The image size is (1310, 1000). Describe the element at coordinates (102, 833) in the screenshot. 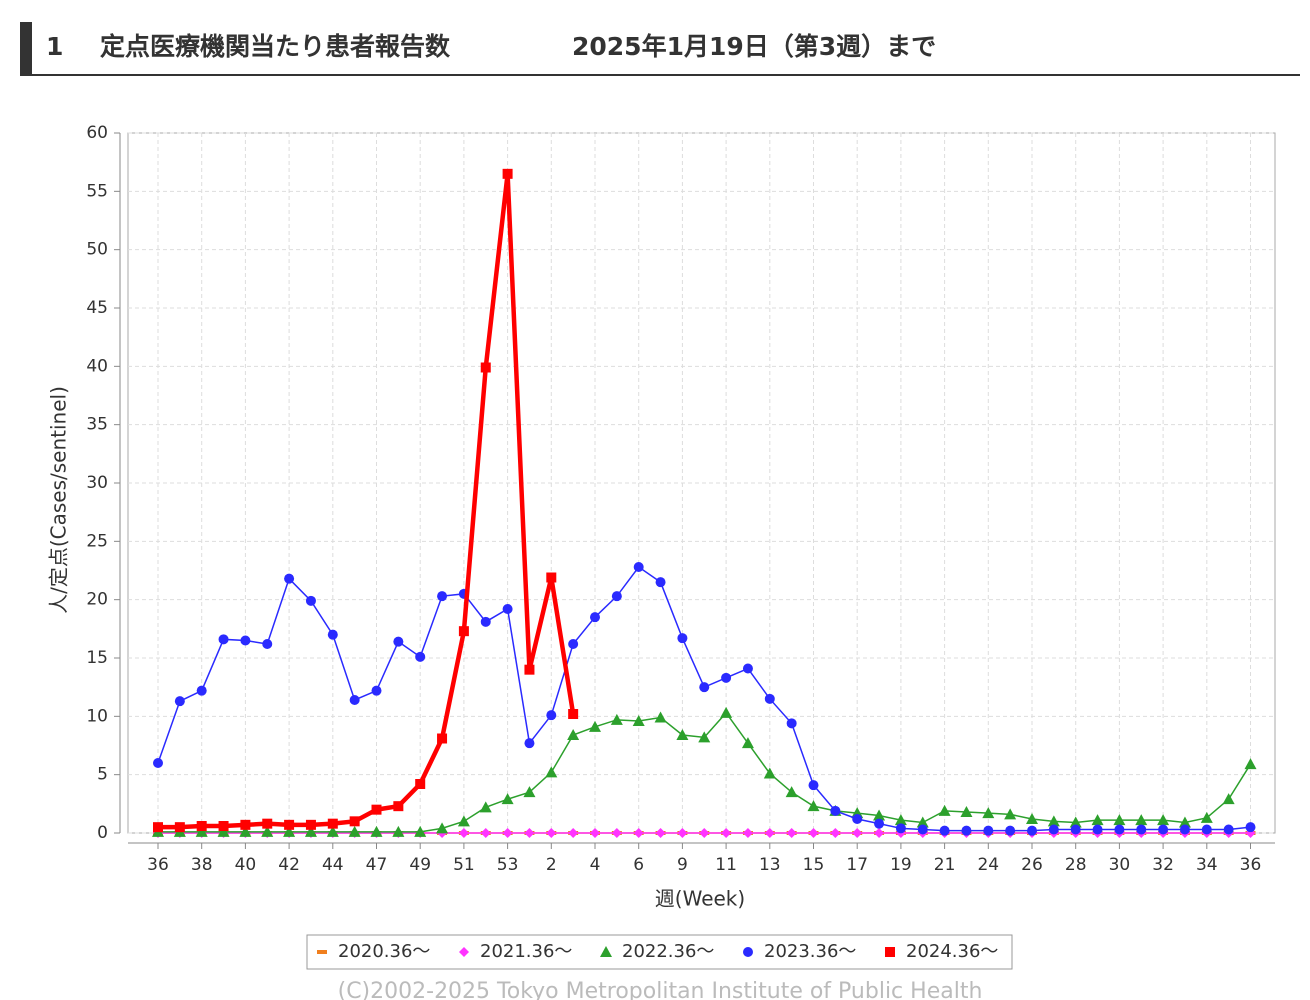

I see `y-tick-label: 0` at that location.